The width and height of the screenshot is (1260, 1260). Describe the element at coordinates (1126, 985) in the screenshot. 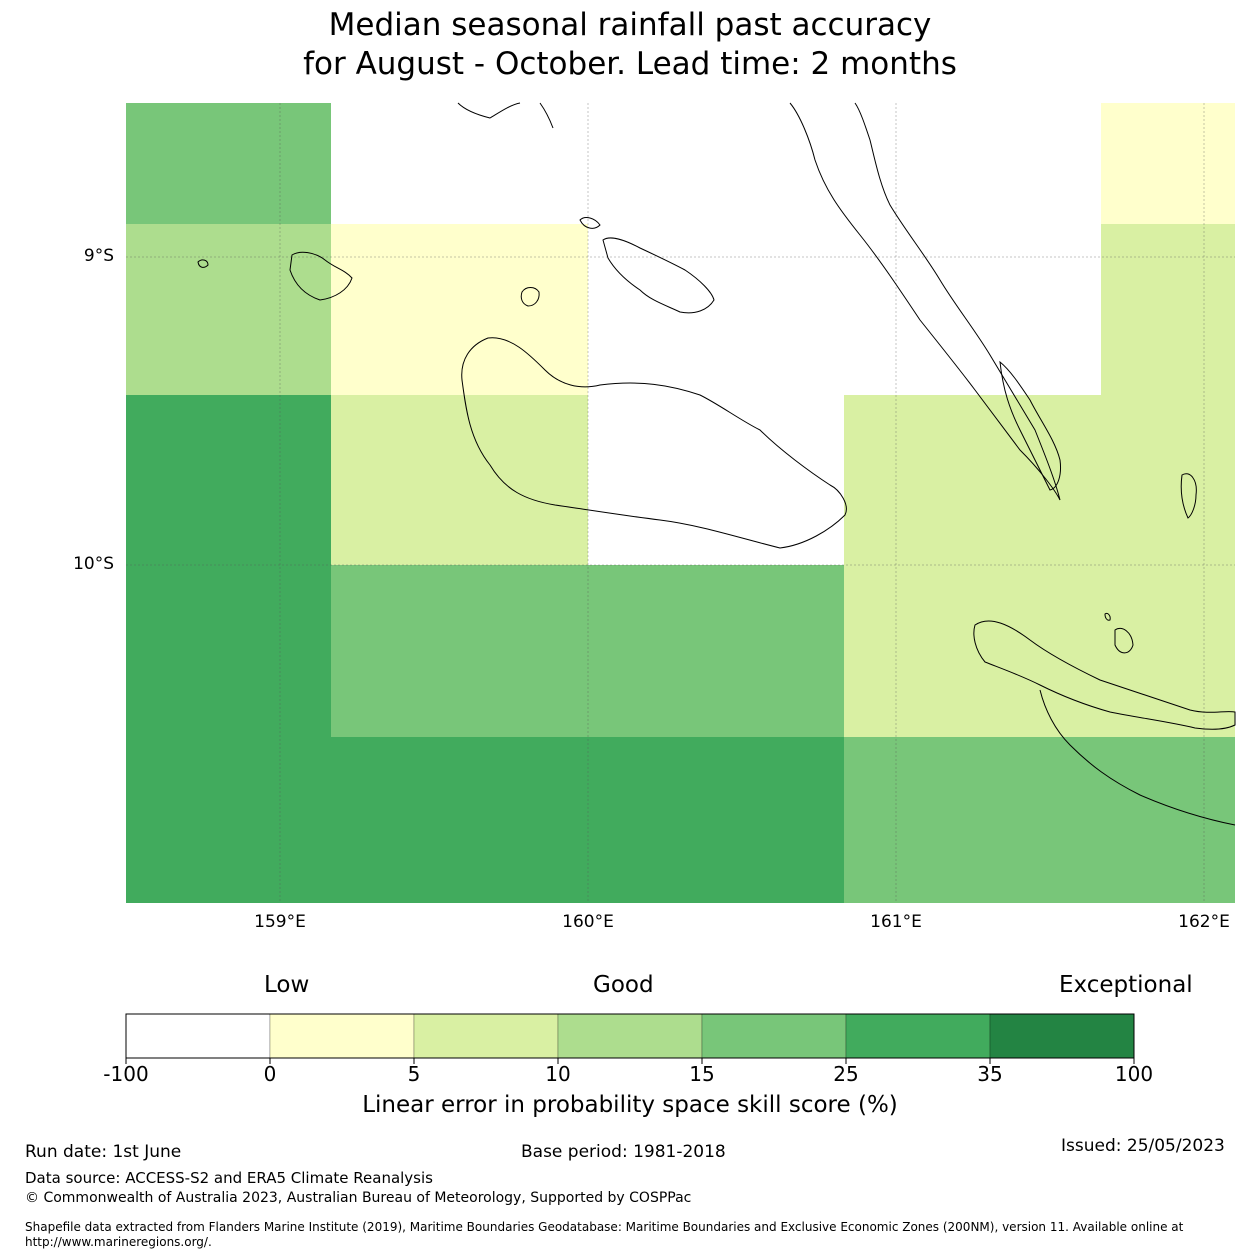

I see `colorbar-heading-exceptional: Exceptional` at that location.